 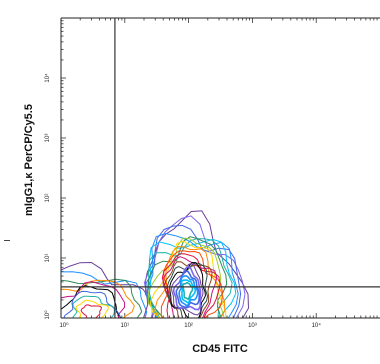 What do you see at coordinates (48, 198) in the screenshot?
I see `y-tick-label: 10²` at bounding box center [48, 198].